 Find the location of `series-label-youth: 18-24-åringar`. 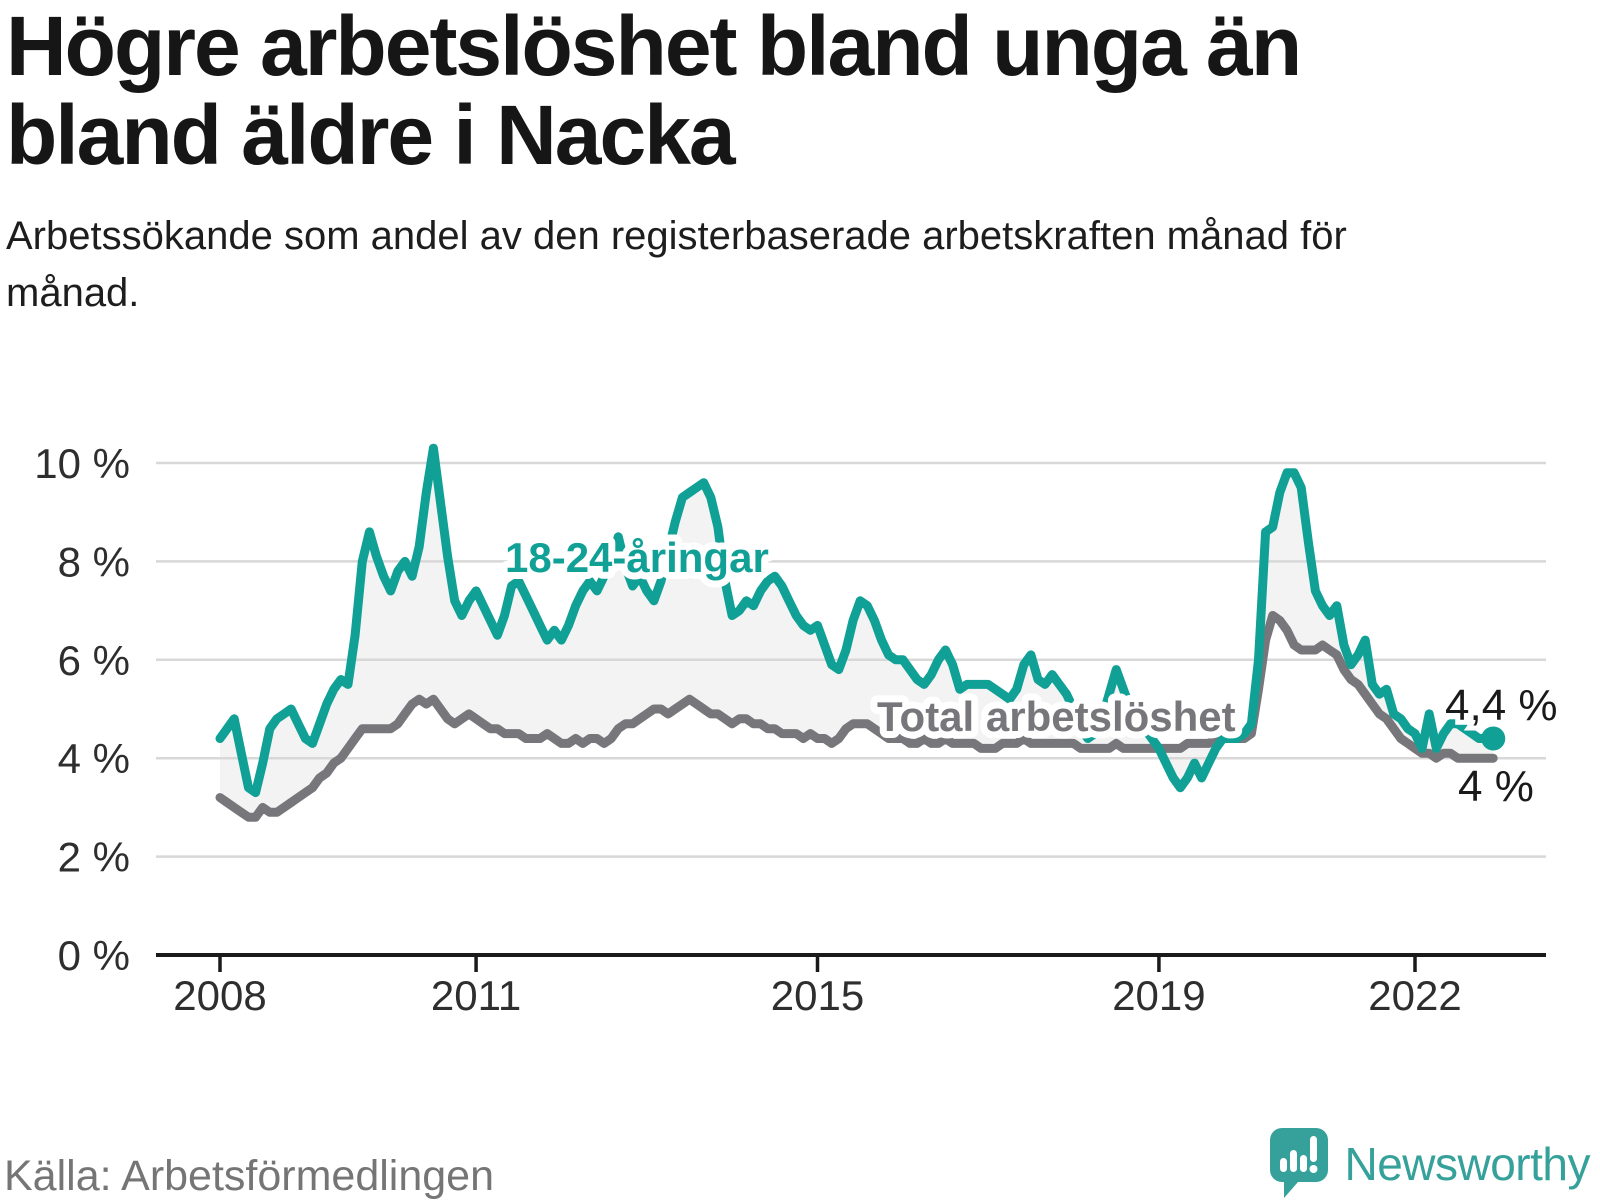

series-label-youth: 18-24-åringar is located at coordinates (637, 557).